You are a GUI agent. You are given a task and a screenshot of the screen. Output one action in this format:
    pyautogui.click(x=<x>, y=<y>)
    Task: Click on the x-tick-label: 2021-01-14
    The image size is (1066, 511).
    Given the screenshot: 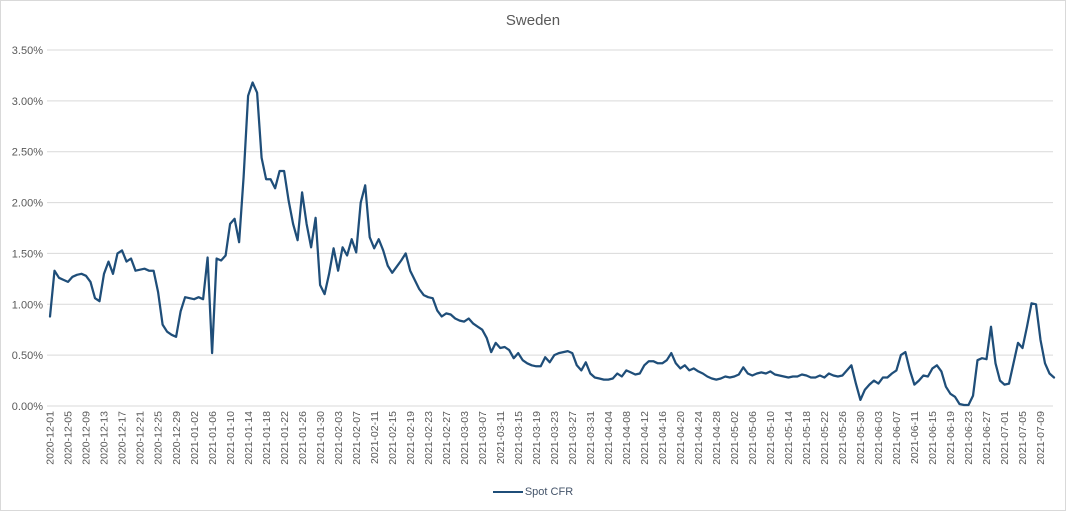 What is the action you would take?
    pyautogui.click(x=249, y=438)
    